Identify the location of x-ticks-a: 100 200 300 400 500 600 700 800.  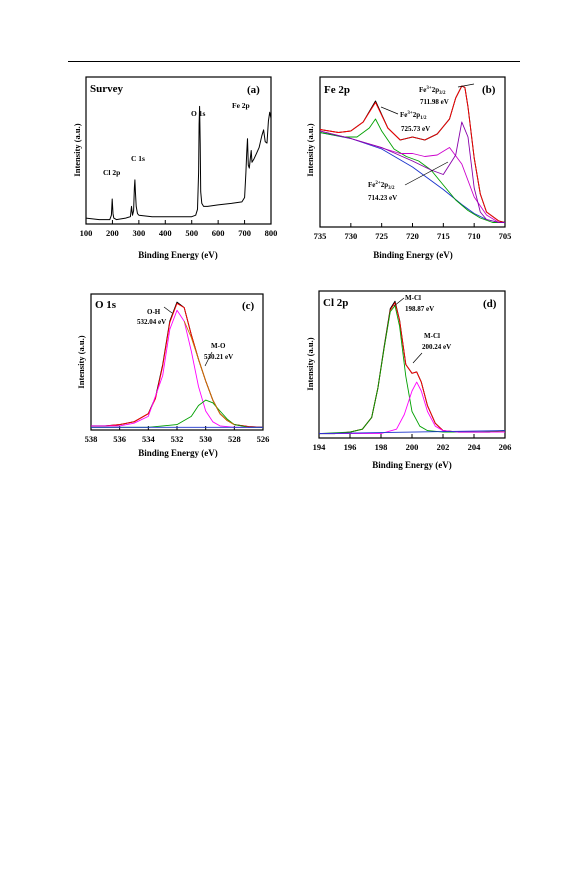
(179, 229).